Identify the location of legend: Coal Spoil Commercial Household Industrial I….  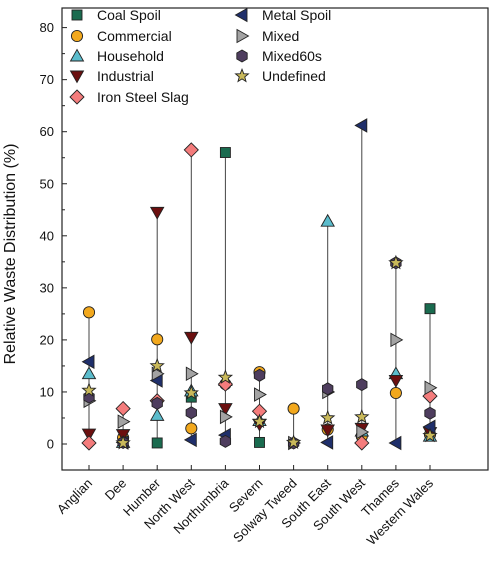
(200, 56).